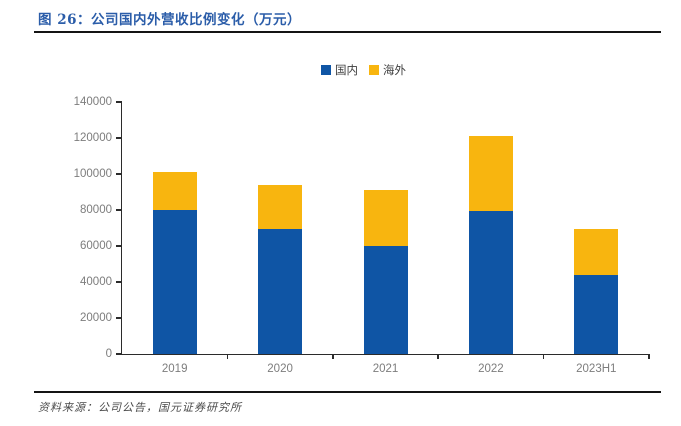 The image size is (681, 426). Describe the element at coordinates (96, 318) in the screenshot. I see `y-axis-tick-label: 20000` at that location.